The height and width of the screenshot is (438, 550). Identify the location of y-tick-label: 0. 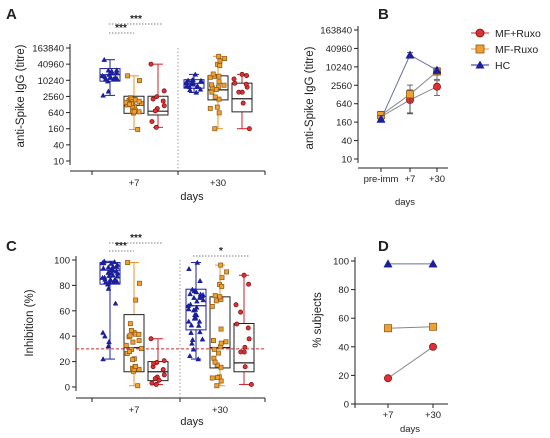
(67, 388).